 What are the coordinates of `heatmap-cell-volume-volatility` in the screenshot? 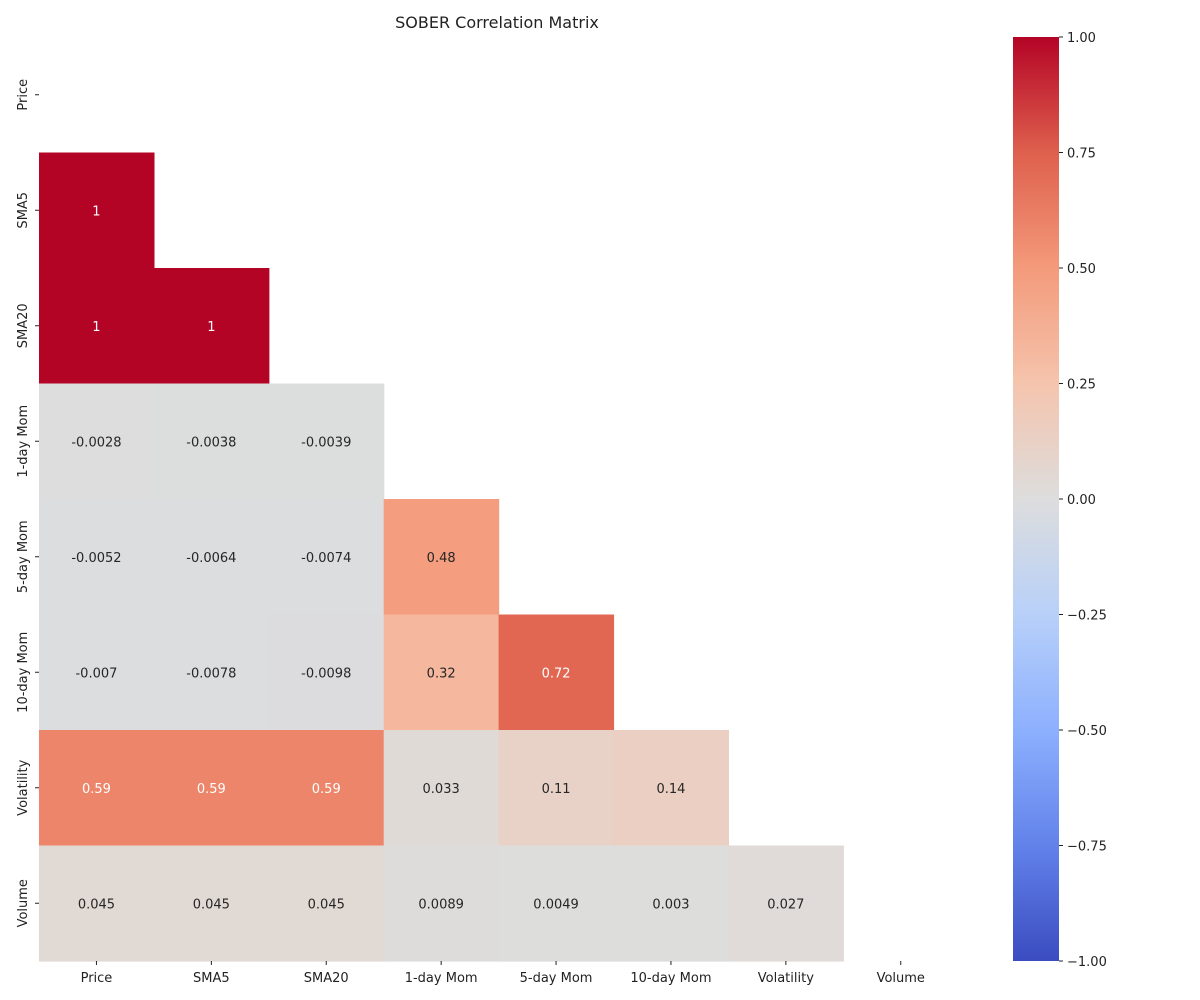 It's located at (786, 903).